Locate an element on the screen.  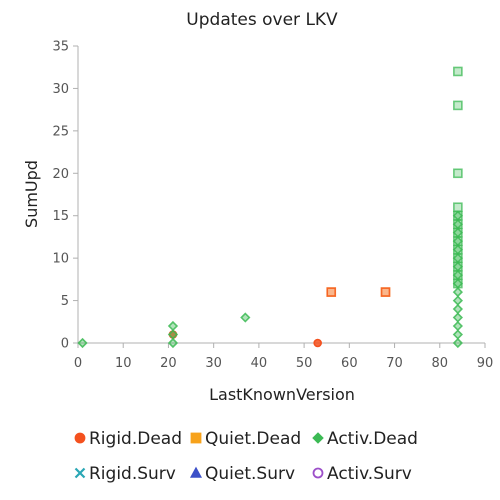
y-tick-label: 5 is located at coordinates (65, 301).